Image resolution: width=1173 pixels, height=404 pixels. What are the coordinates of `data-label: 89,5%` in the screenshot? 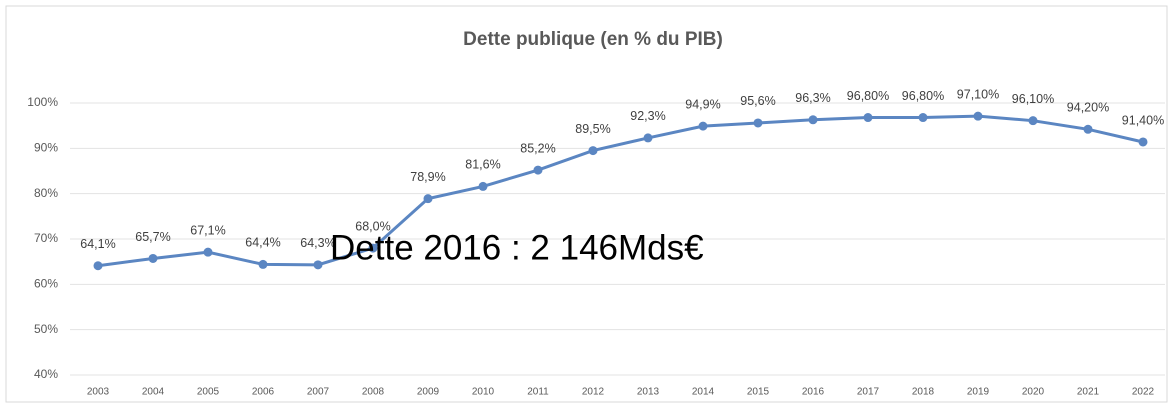 It's located at (592, 129).